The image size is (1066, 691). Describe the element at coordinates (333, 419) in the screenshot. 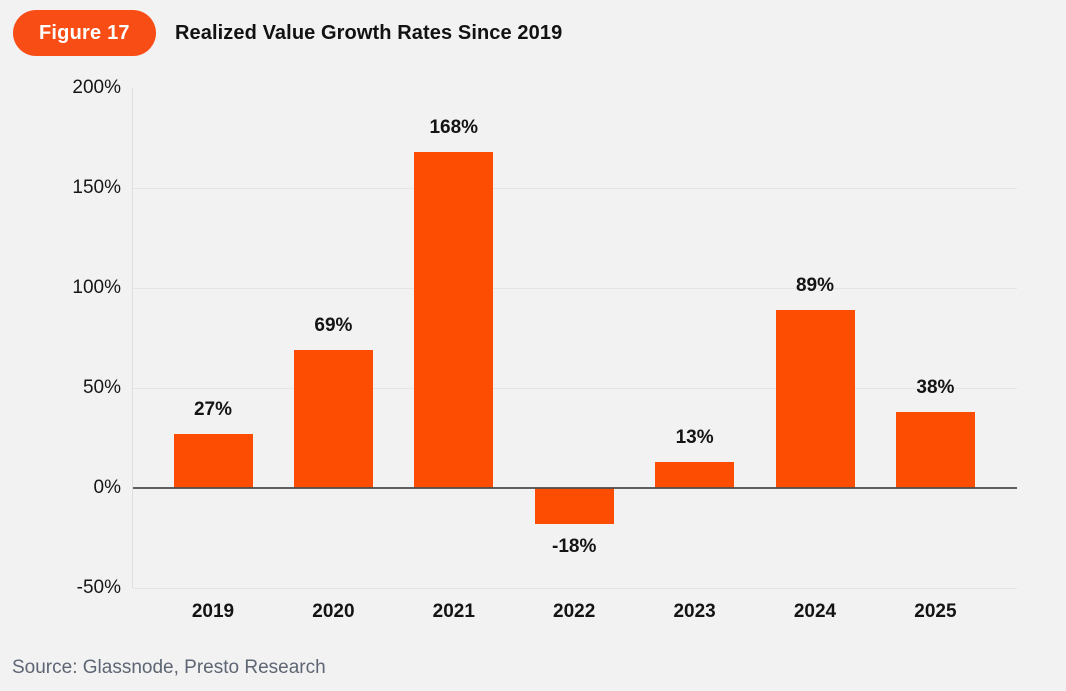

I see `bar-2020` at that location.